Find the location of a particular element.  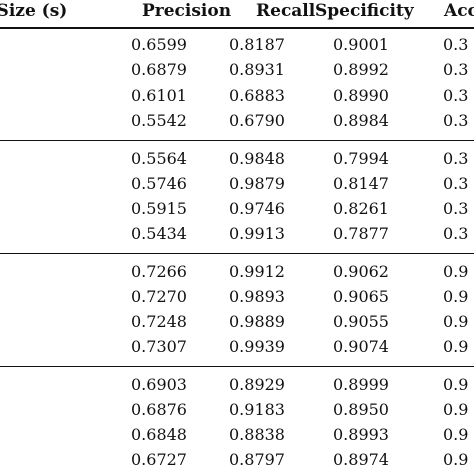

cell-recall: 0.6883 is located at coordinates (257, 95).